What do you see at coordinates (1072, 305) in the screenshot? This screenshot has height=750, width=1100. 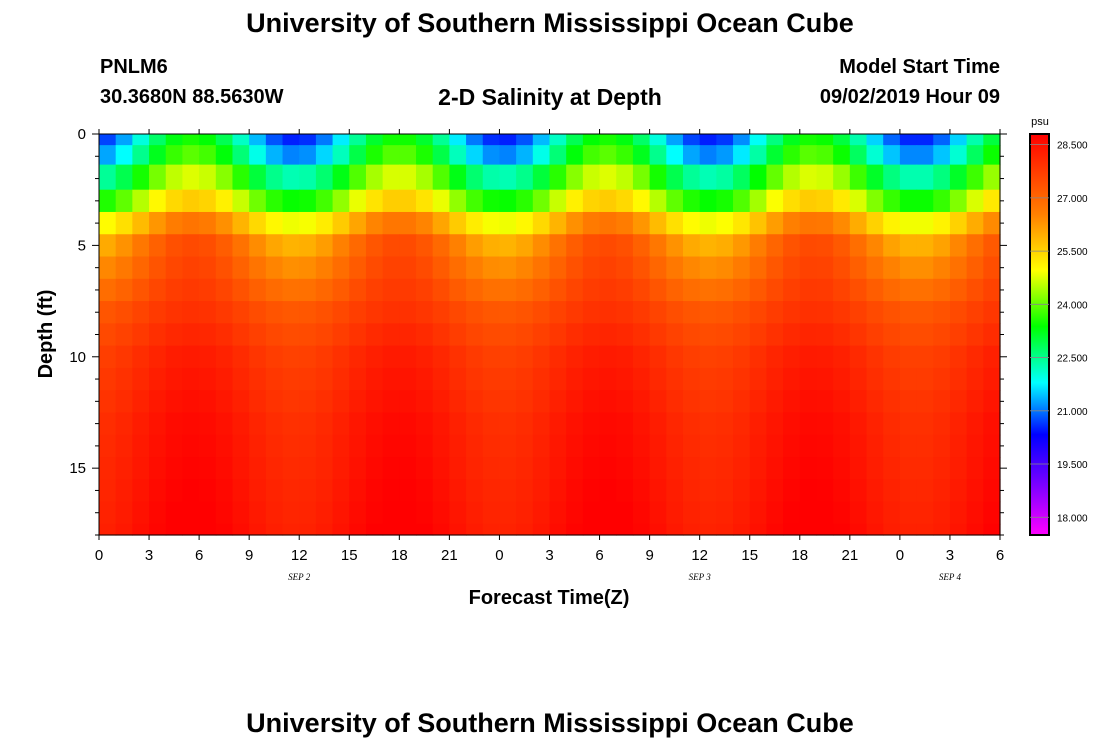 I see `colorbar-tick-label: 24.000` at bounding box center [1072, 305].